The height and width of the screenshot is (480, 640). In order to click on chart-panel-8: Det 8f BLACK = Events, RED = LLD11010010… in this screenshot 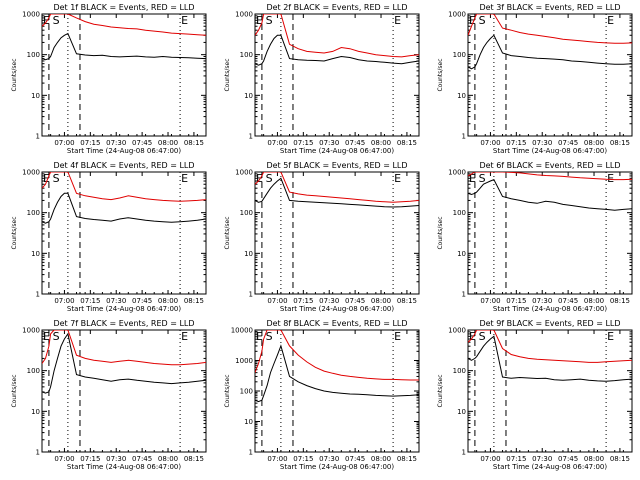, I will do `click(321, 395)`.